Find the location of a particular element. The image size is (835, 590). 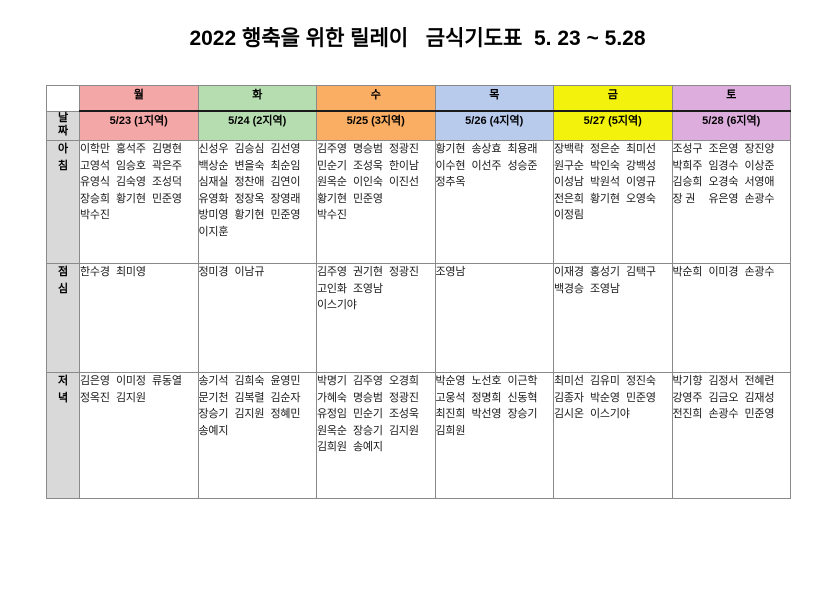

person-name: 이근학 is located at coordinates (522, 381).